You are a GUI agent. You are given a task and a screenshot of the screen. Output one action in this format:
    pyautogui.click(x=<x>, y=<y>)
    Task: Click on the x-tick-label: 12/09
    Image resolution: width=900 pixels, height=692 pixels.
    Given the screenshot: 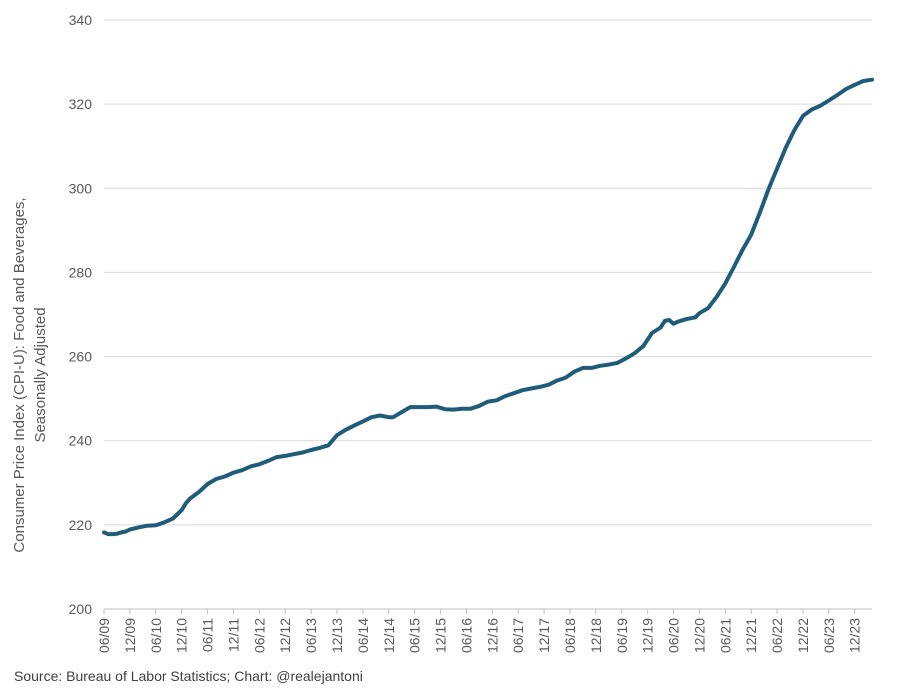 What is the action you would take?
    pyautogui.click(x=130, y=635)
    